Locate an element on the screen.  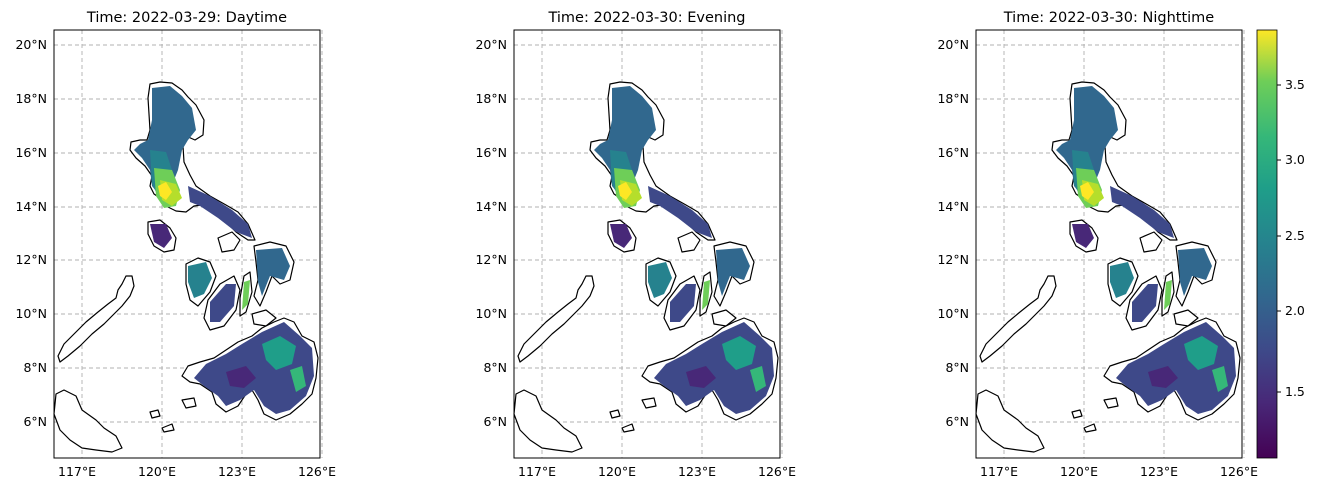
colorbar-tick: 2.0 is located at coordinates (1295, 310).